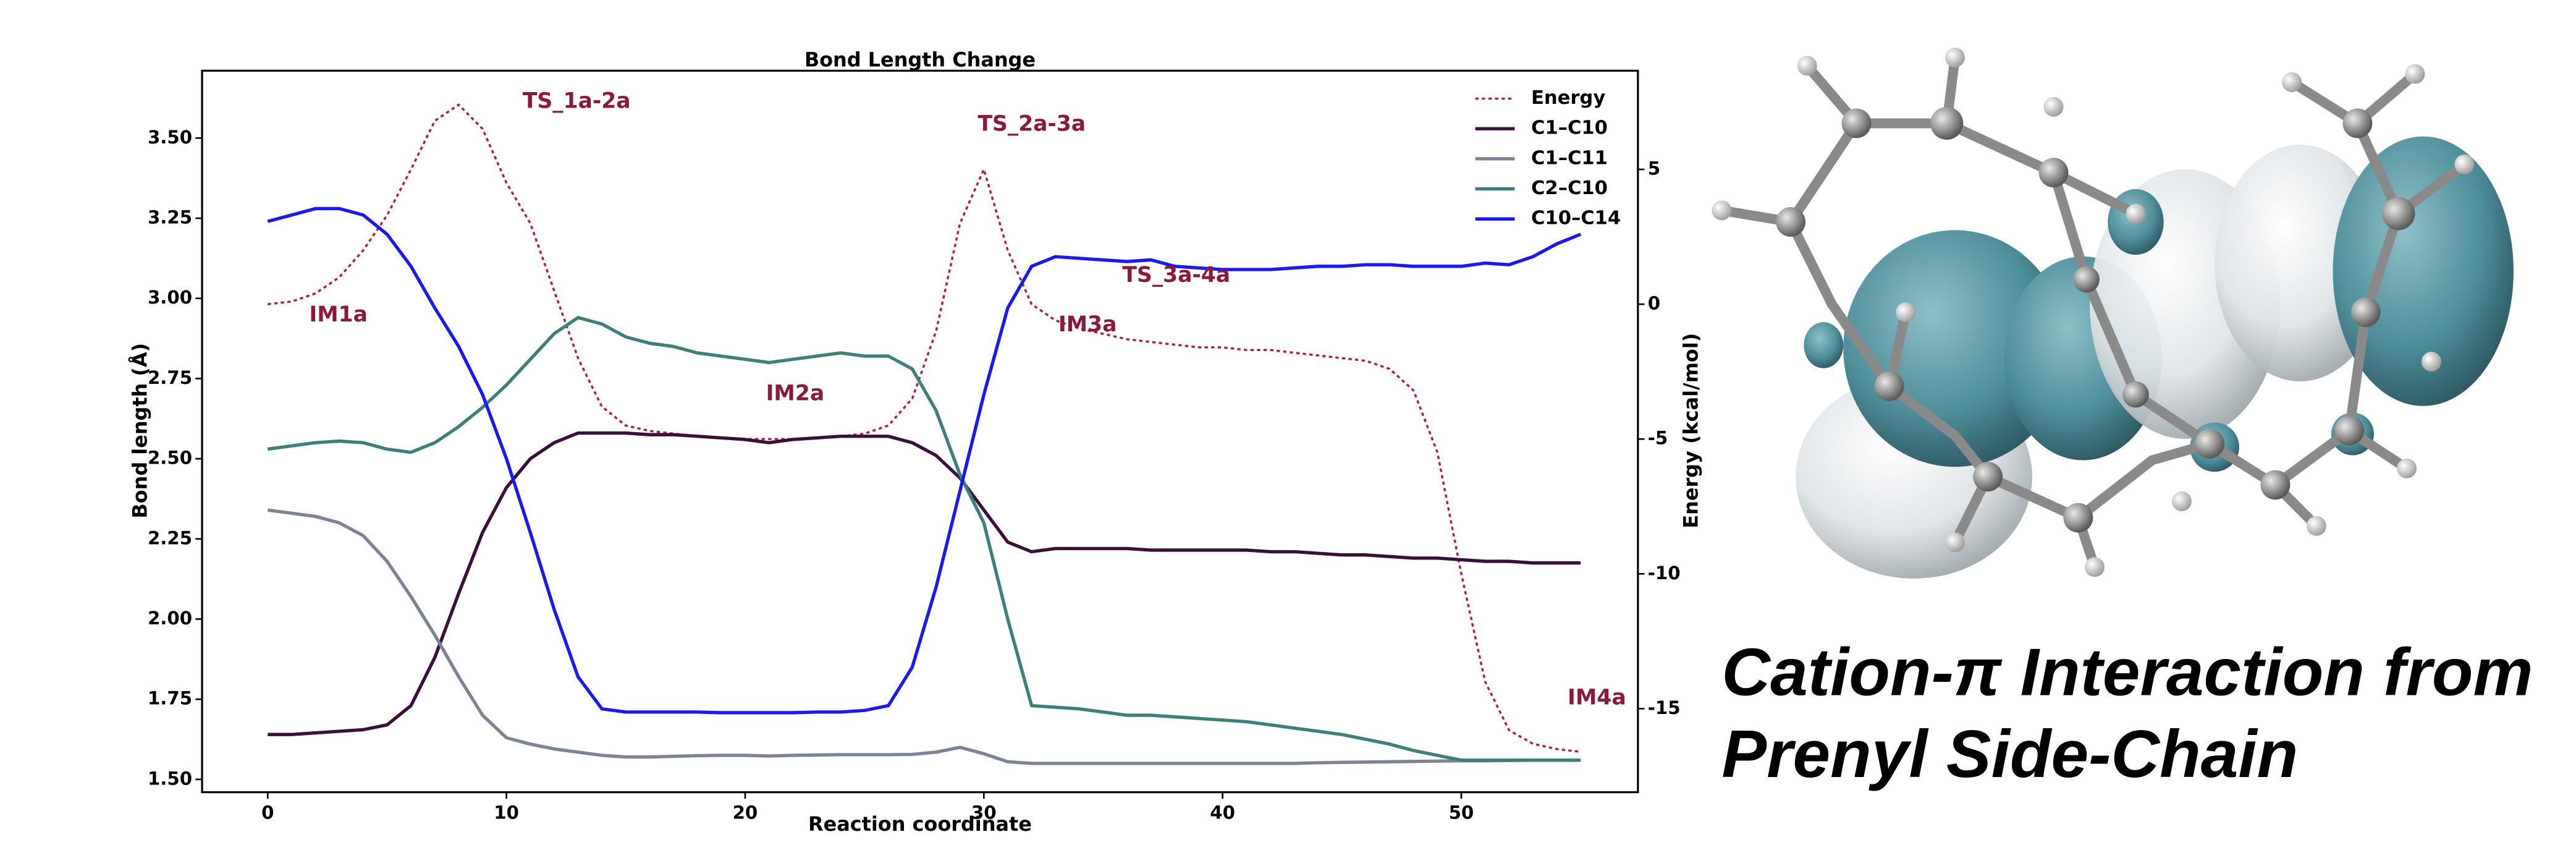 This screenshot has height=858, width=2576. Describe the element at coordinates (577, 100) in the screenshot. I see `annotation: TS_1a-2a` at that location.